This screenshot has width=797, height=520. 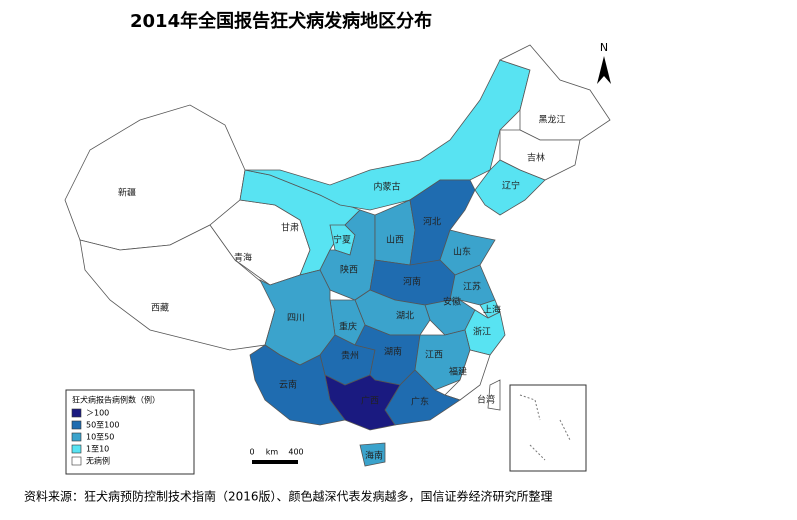 What do you see at coordinates (281, 21) in the screenshot?
I see `title: 2014年全国报告狂犬病发病地区分布` at bounding box center [281, 21].